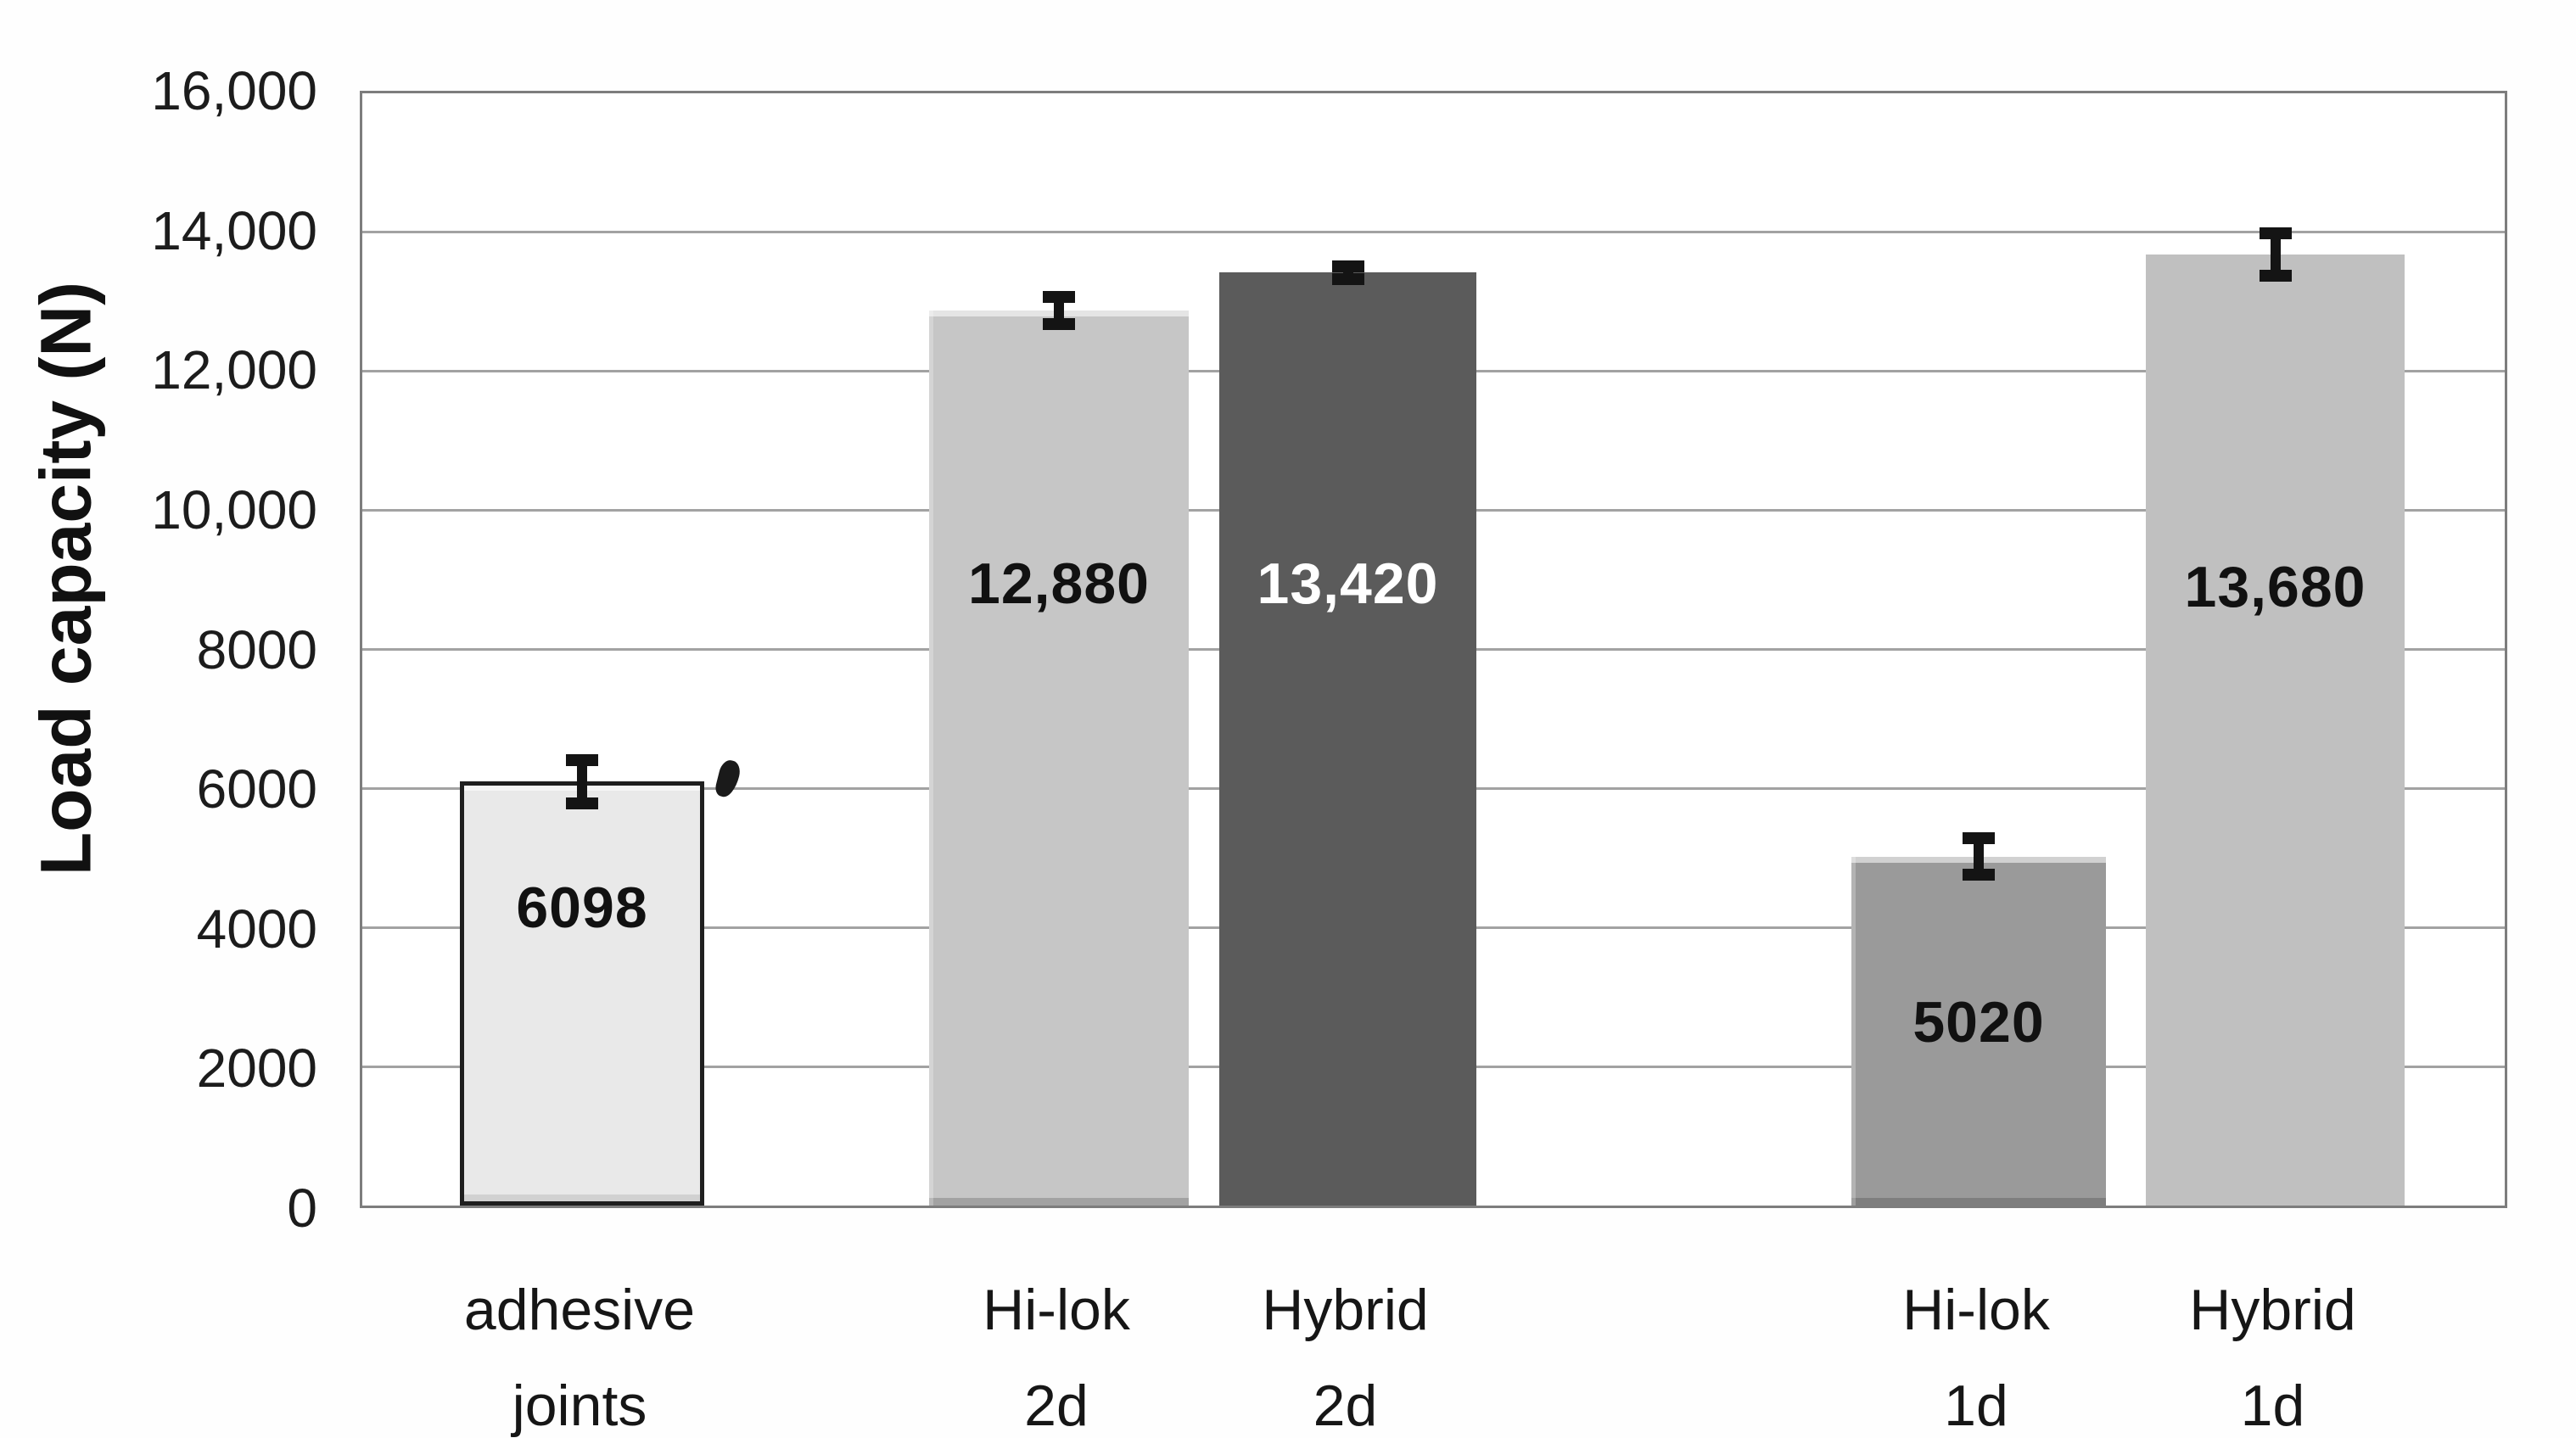  Describe the element at coordinates (256, 1069) in the screenshot. I see `y-tick-label: 2000` at that location.